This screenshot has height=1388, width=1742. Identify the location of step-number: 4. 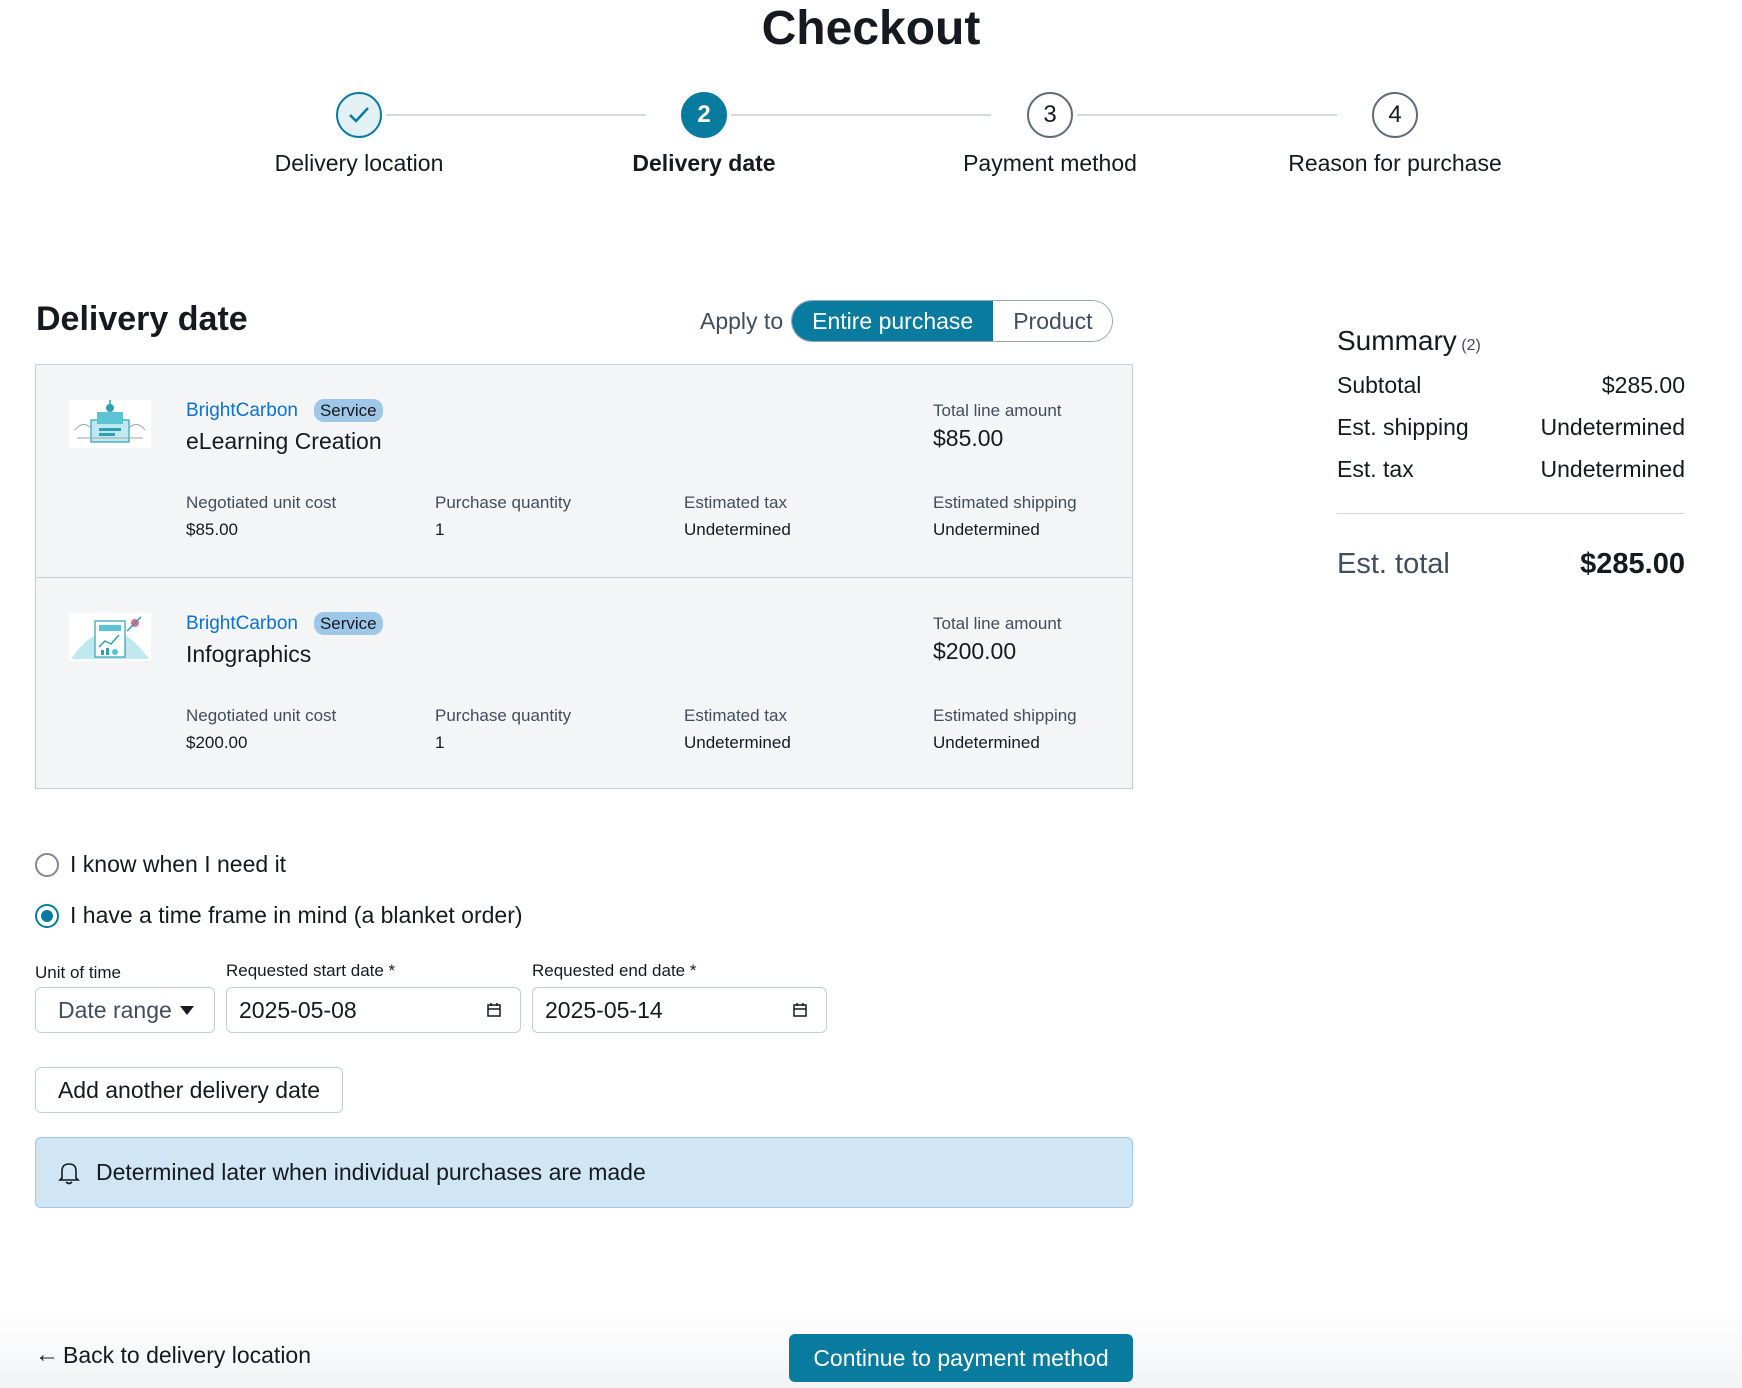
(1395, 115).